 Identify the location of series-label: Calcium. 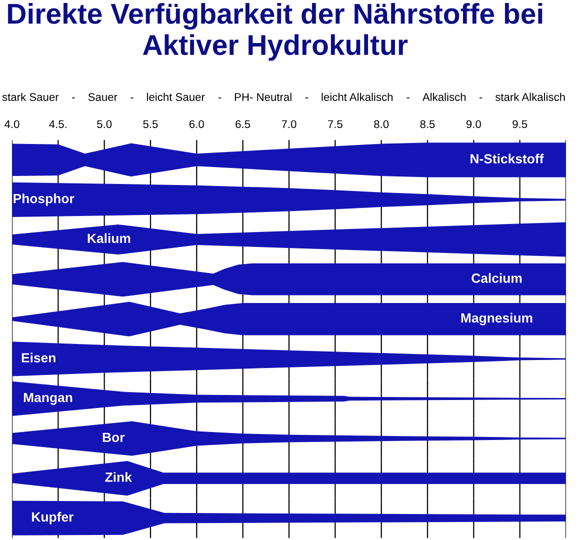
(497, 278).